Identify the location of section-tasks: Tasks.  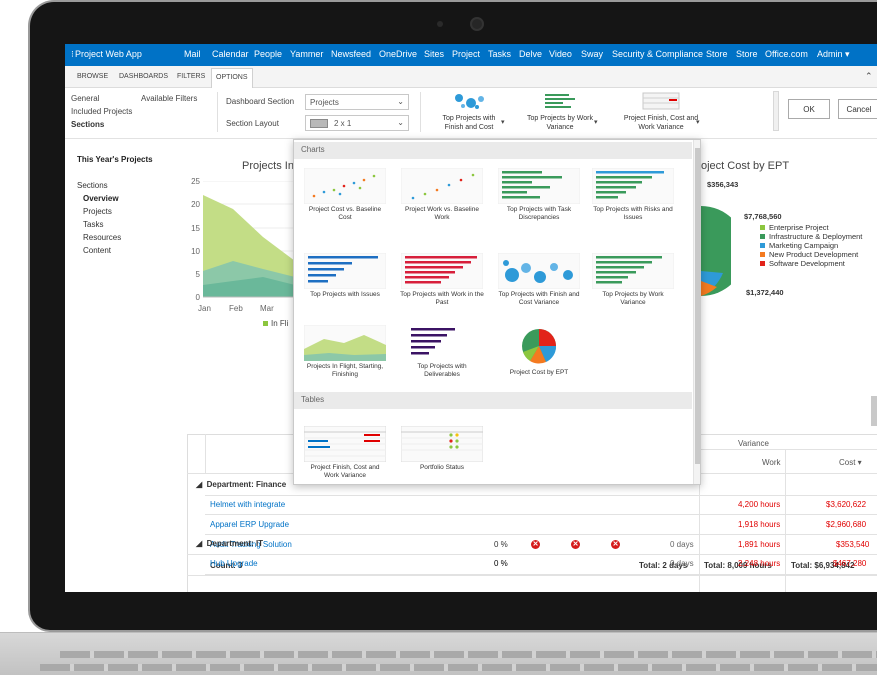
(93, 224).